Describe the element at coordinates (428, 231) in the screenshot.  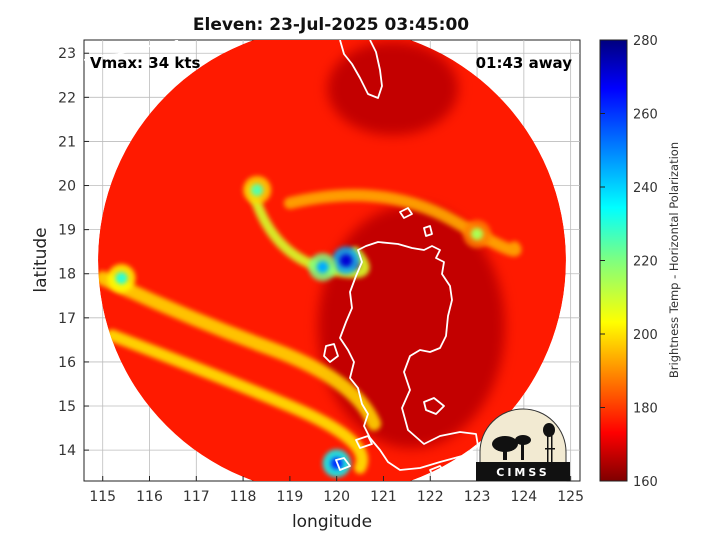
I see `island-2-coastline` at that location.